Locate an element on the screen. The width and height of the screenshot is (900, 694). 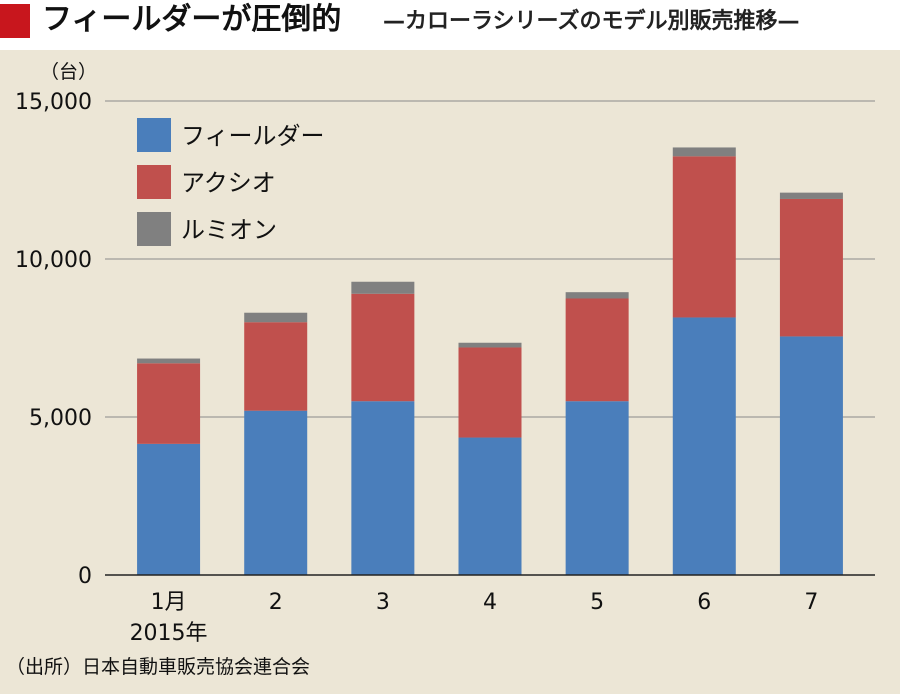
chart-subtitle: —カローラシリーズのモデル別販売推移— is located at coordinates (591, 21).